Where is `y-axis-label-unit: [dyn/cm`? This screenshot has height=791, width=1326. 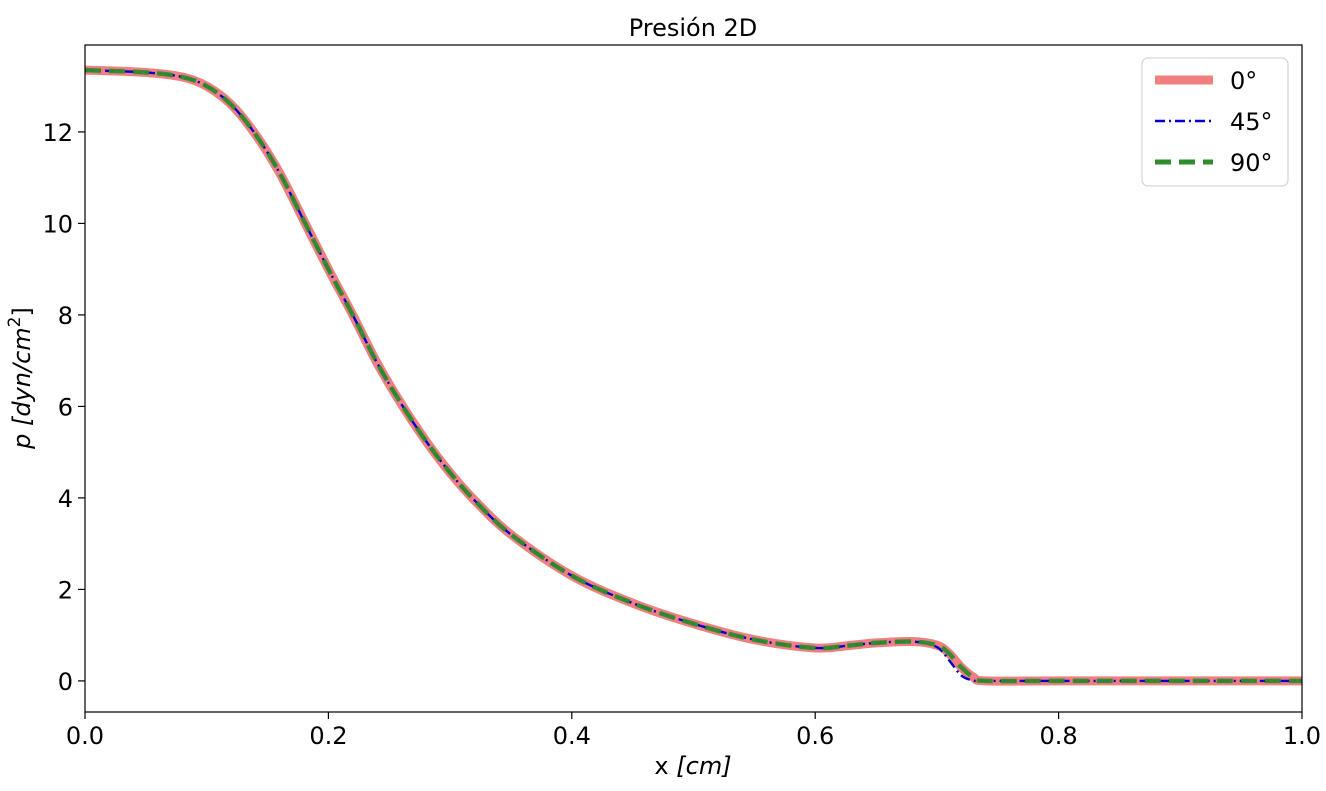
y-axis-label-unit: [dyn/cm is located at coordinates (22, 376).